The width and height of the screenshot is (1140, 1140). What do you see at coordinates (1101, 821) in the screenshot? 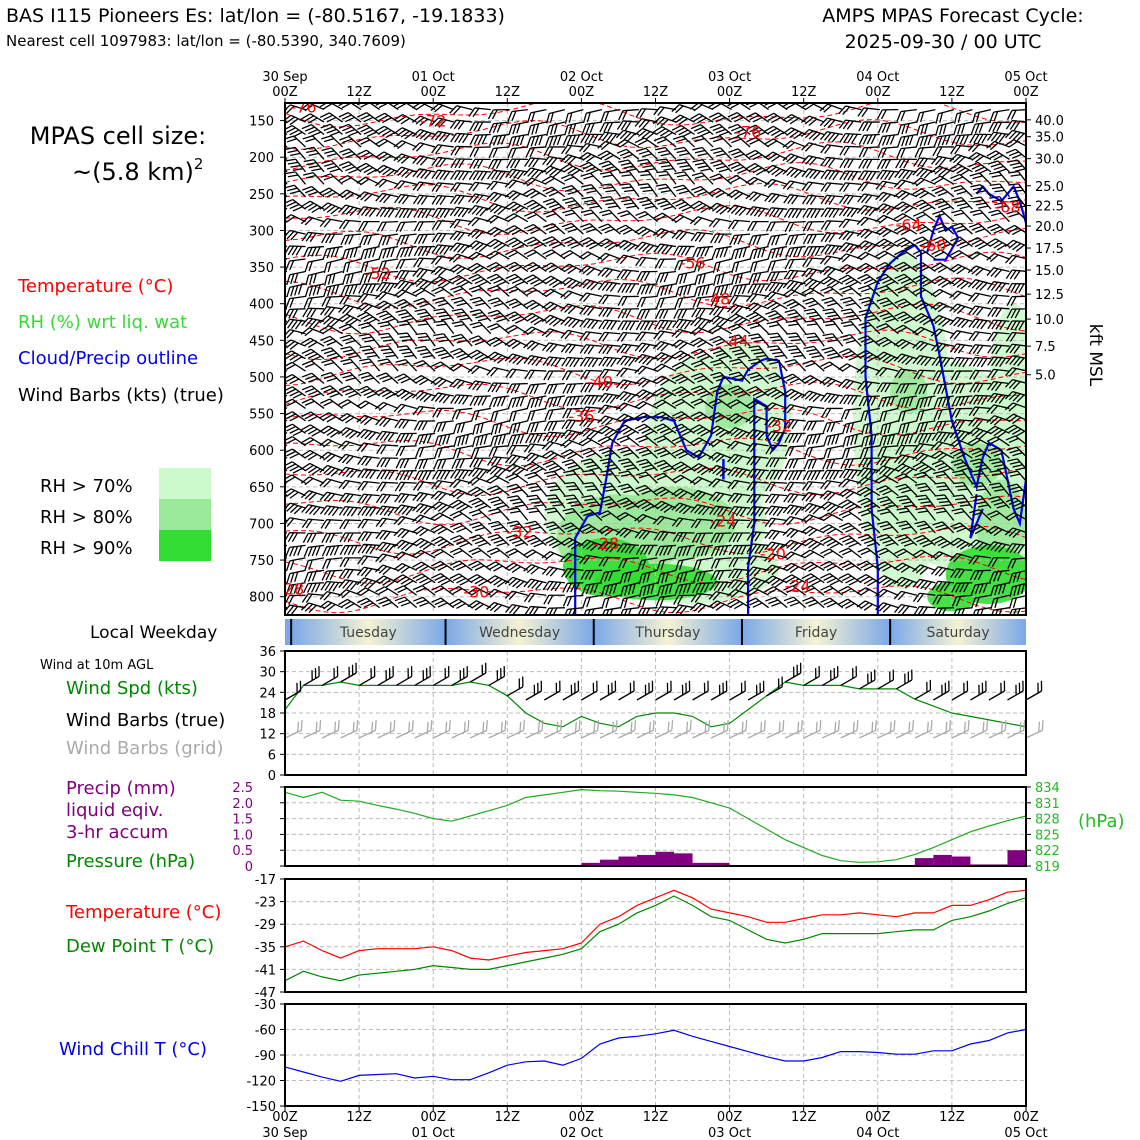
I see `pressure-unit: (hPa)` at bounding box center [1101, 821].